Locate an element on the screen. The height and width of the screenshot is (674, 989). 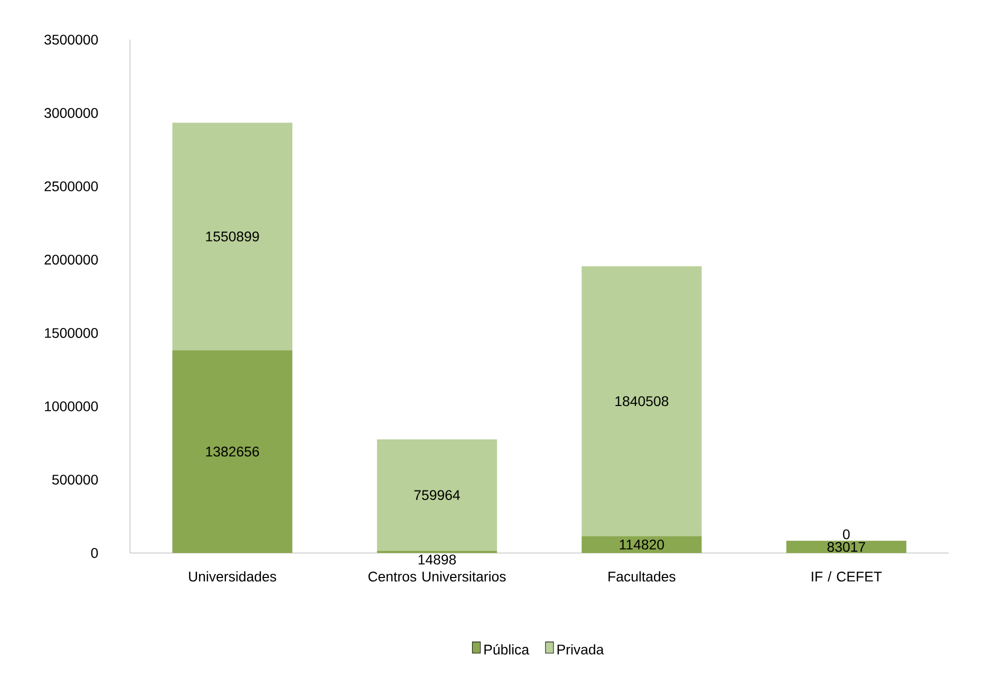
data-label: 14898 is located at coordinates (437, 559).